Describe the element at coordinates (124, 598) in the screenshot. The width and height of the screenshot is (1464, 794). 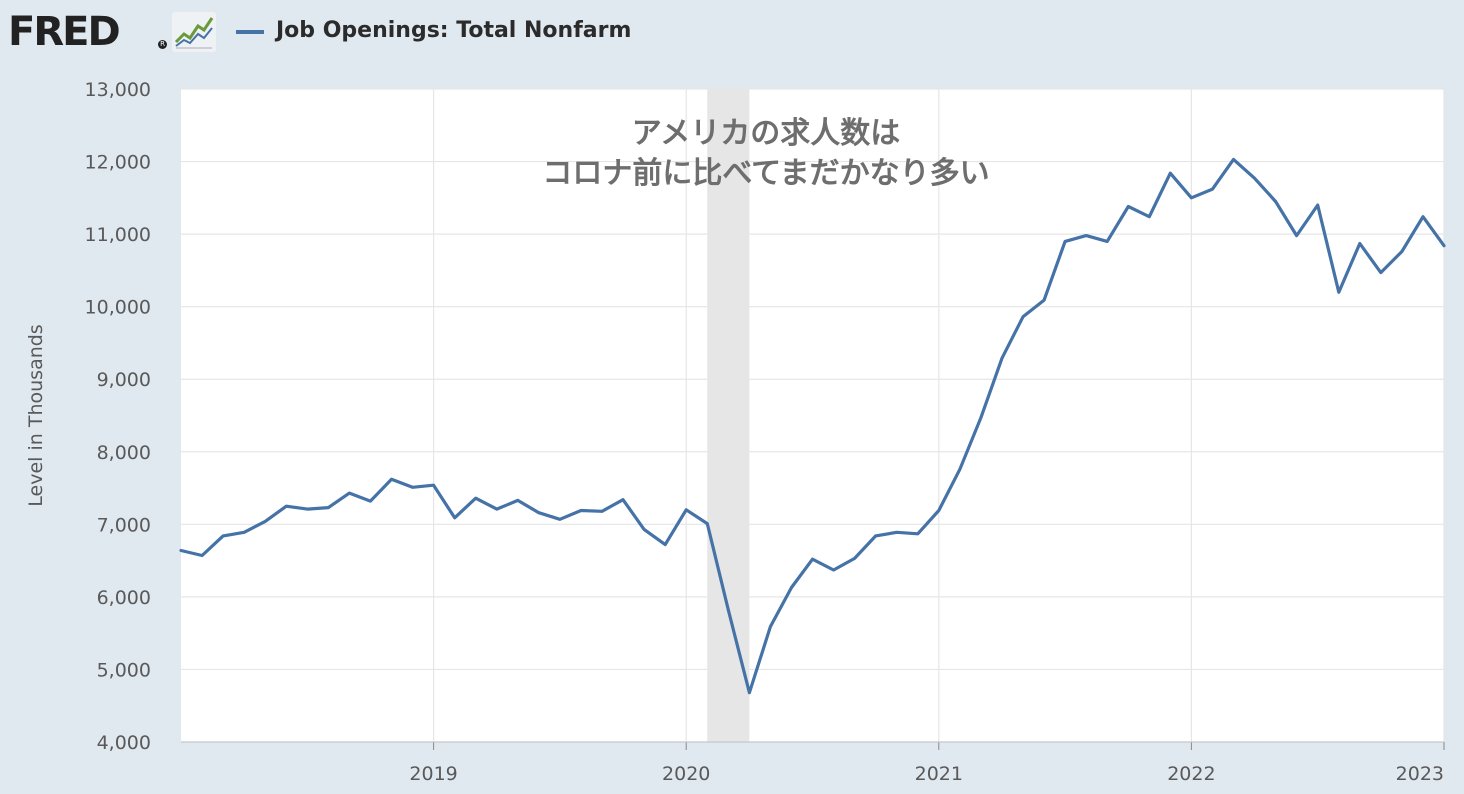
I see `y-tick-label: 6,000` at that location.